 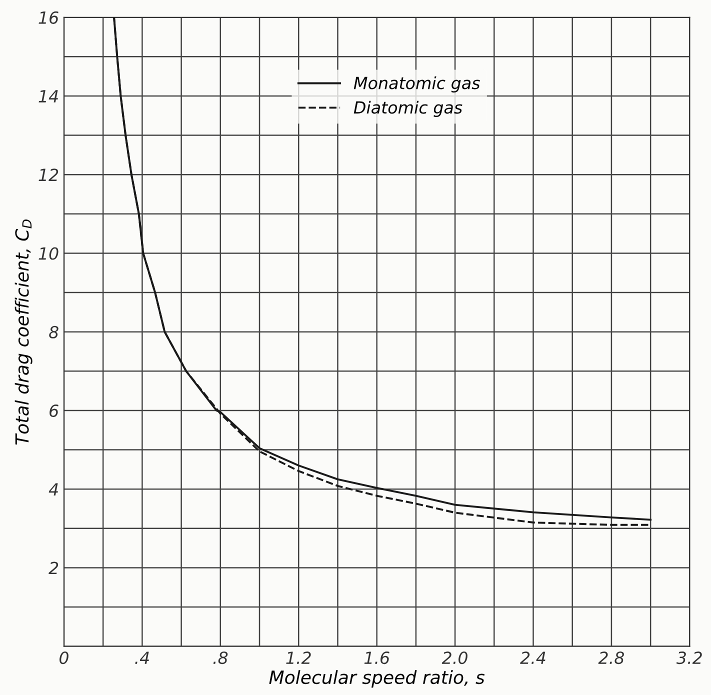 What do you see at coordinates (53, 332) in the screenshot?
I see `y-tick-label: 8` at bounding box center [53, 332].